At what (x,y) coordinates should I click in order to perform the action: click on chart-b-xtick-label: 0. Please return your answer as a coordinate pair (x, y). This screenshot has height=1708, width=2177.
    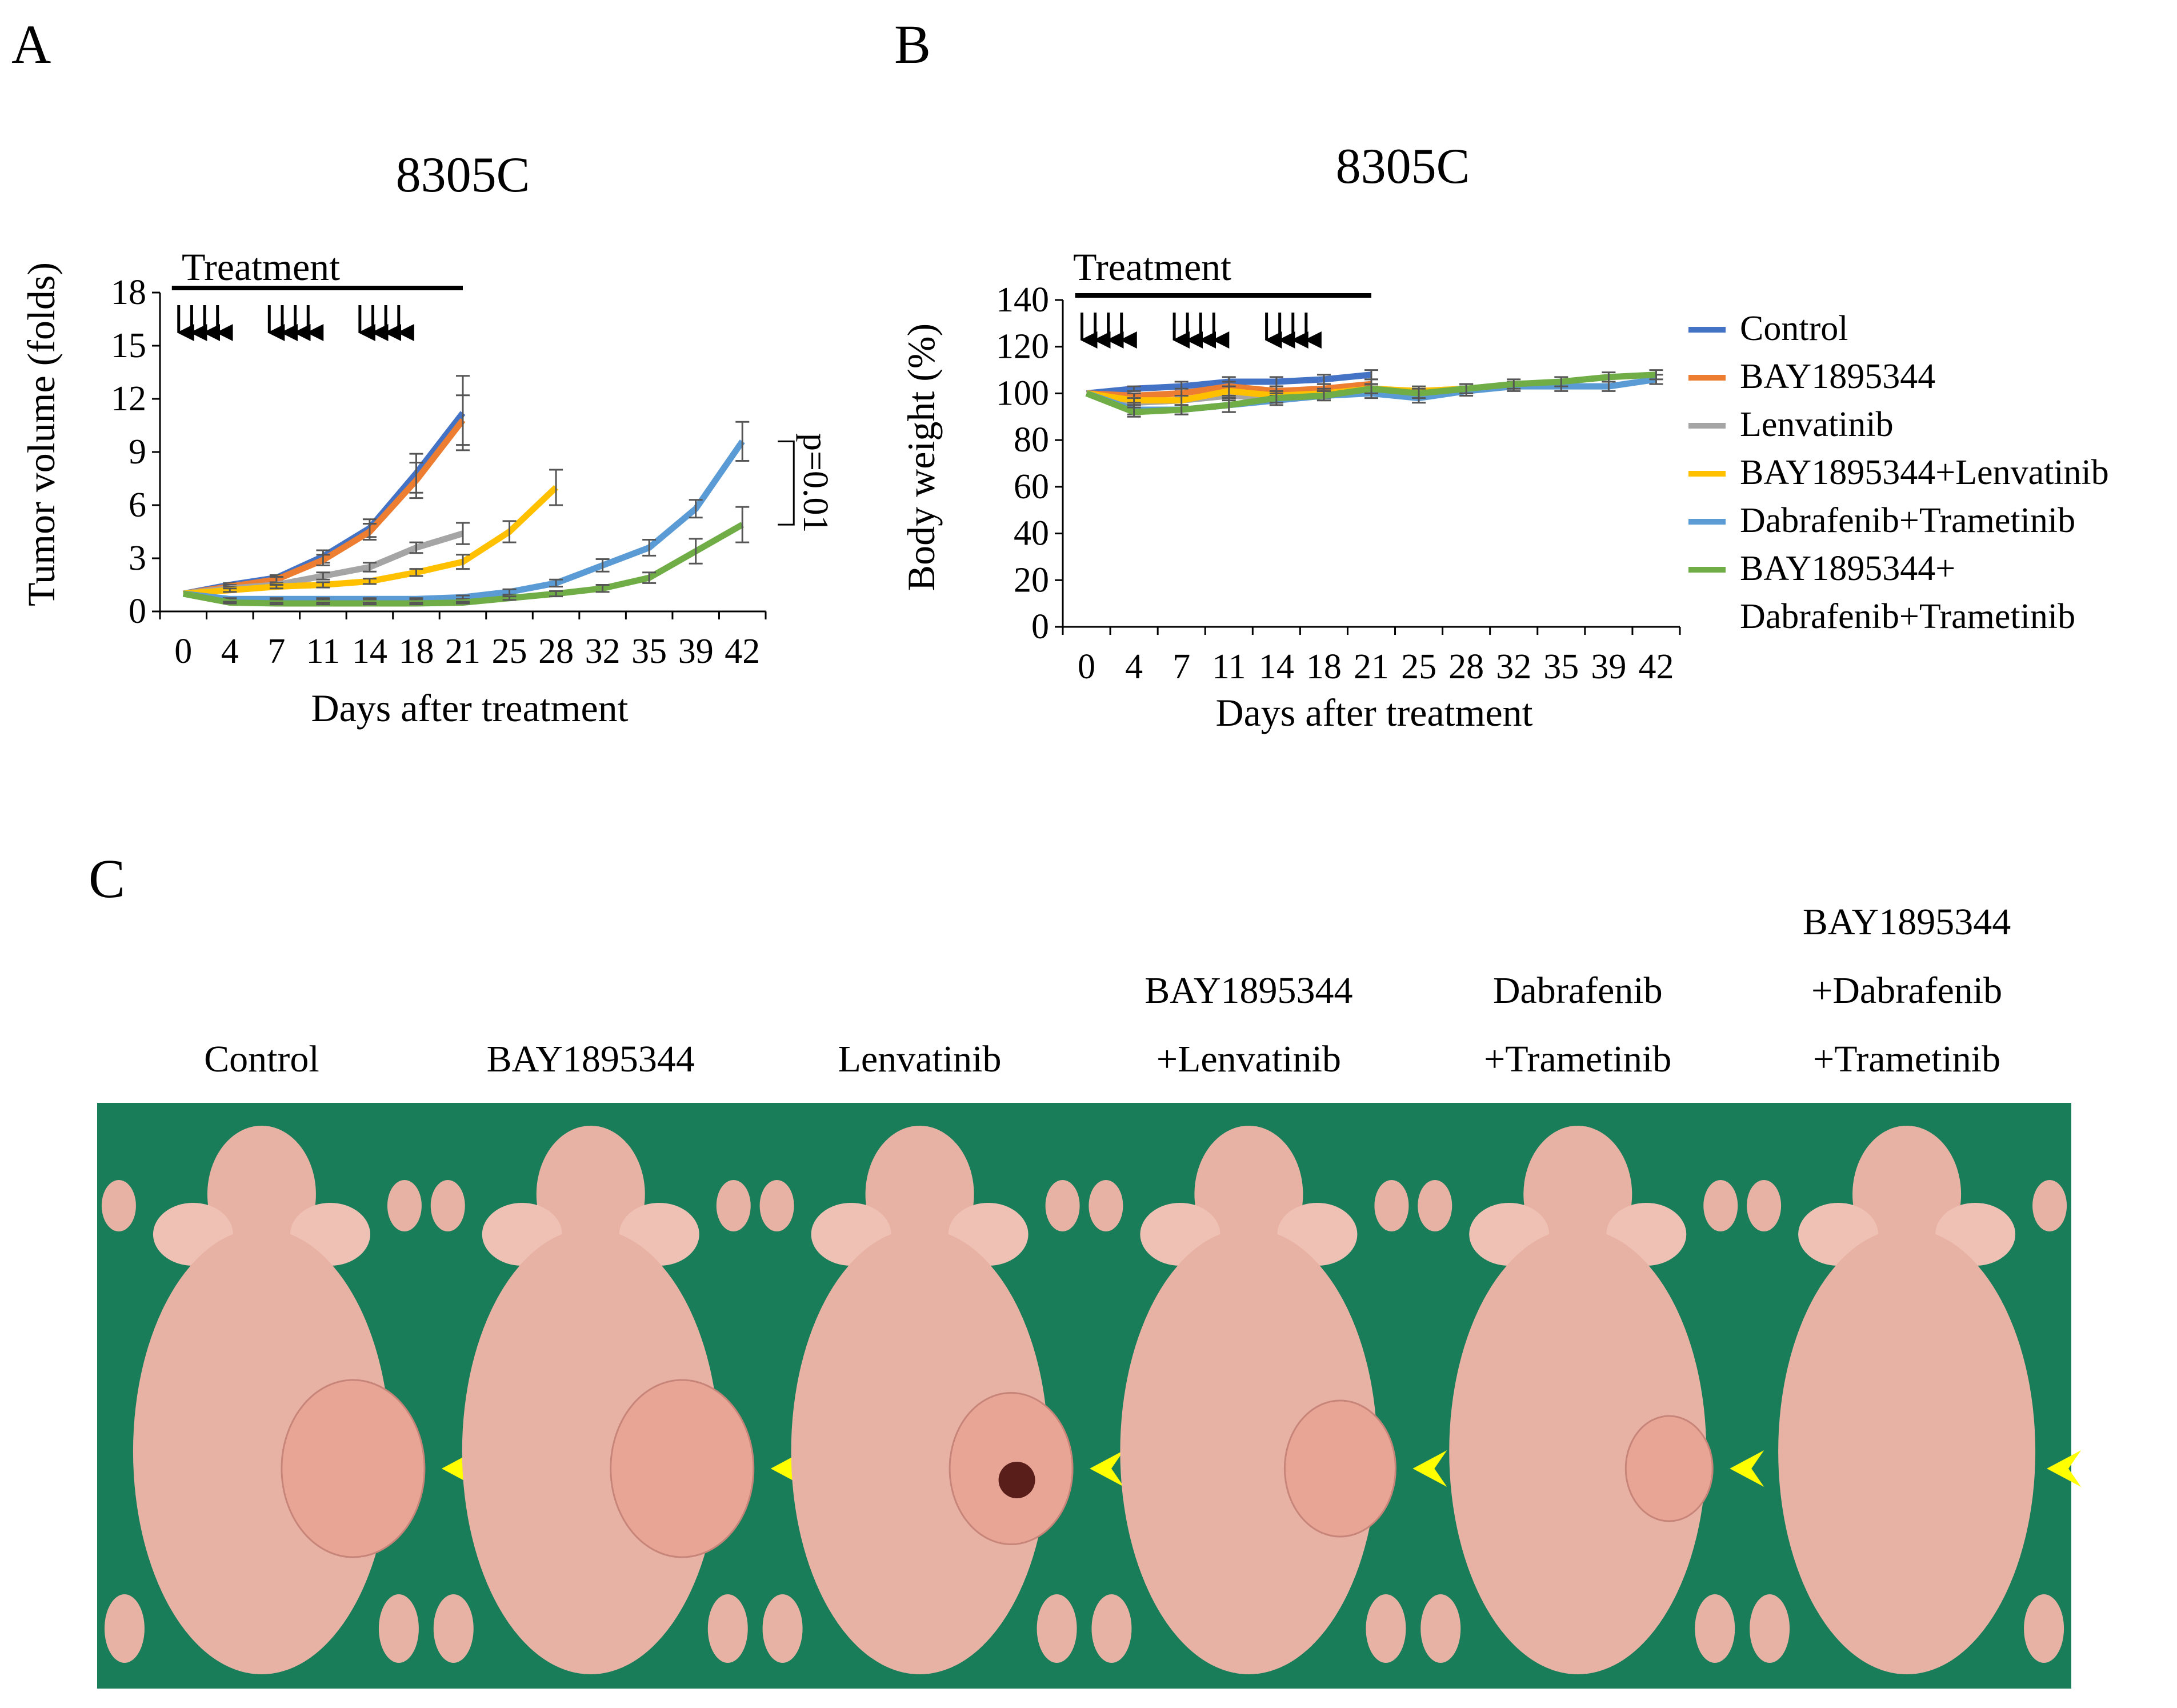
    Looking at the image, I should click on (1086, 666).